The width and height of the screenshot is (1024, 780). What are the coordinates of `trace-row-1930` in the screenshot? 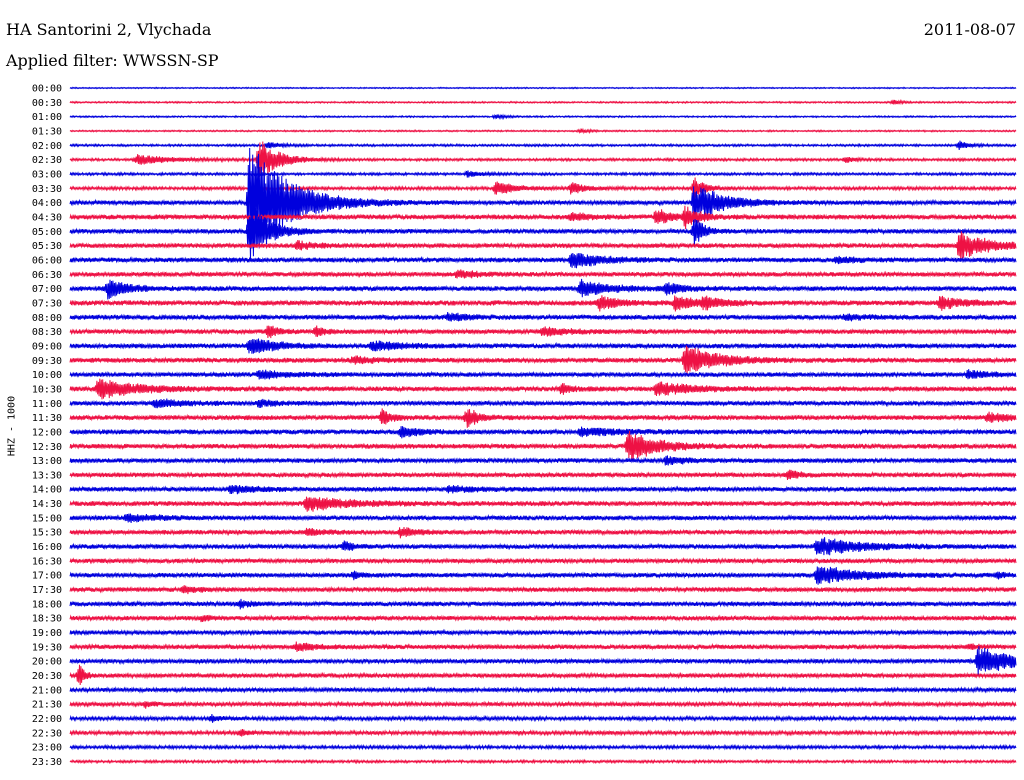 It's located at (543, 647).